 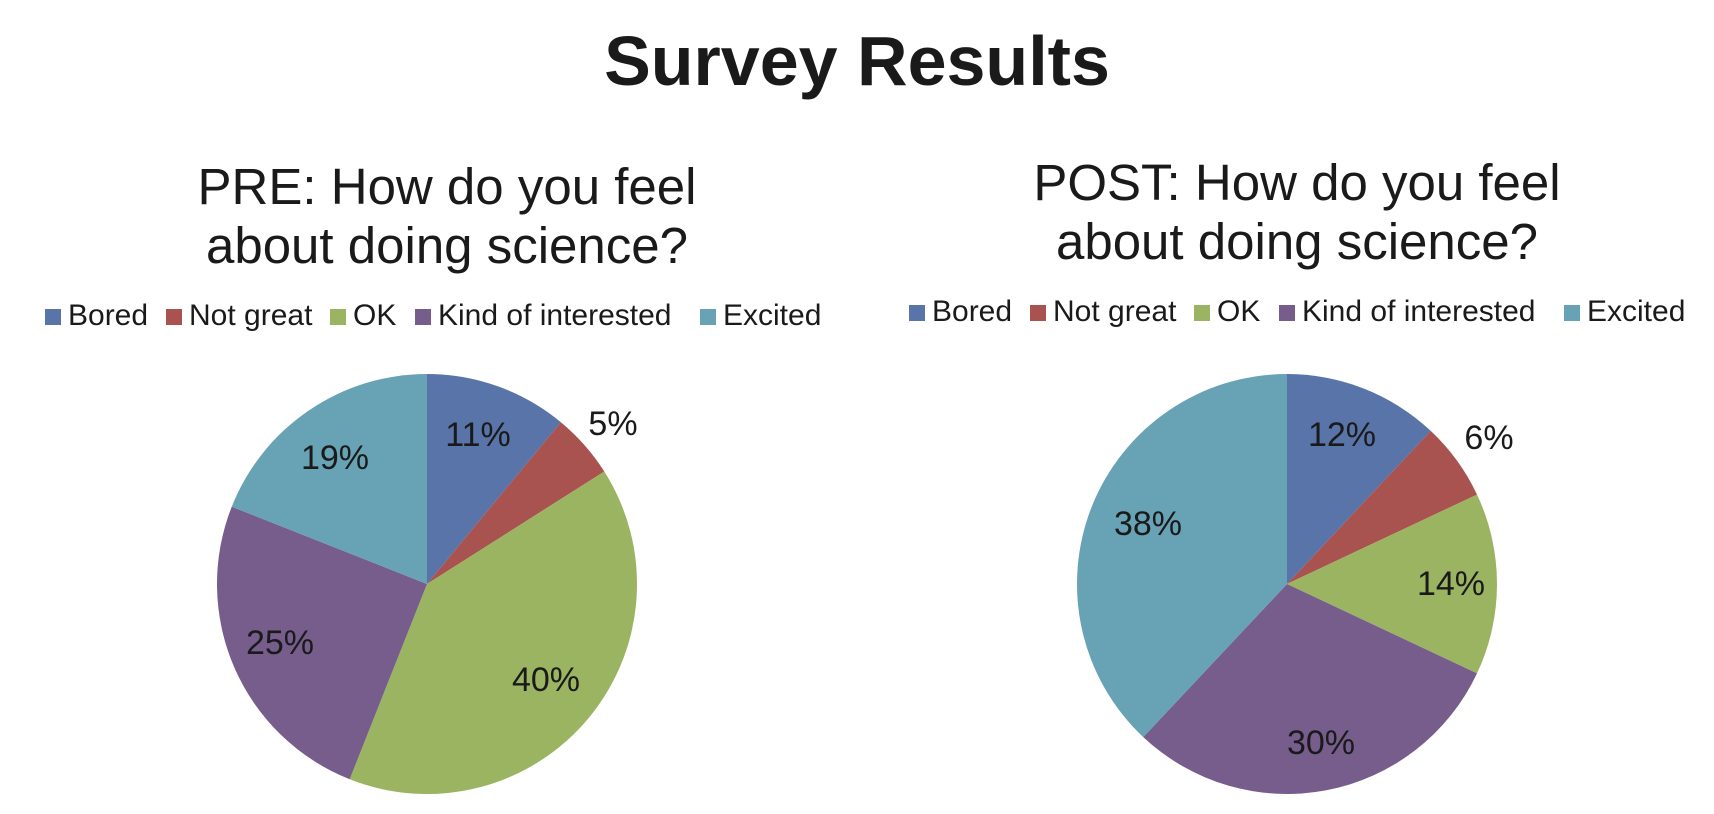 What do you see at coordinates (857, 61) in the screenshot?
I see `page-title: Survey Results` at bounding box center [857, 61].